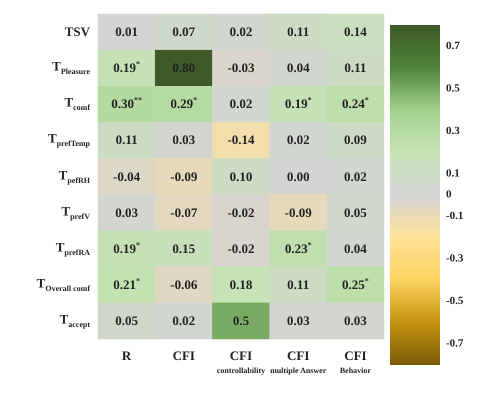 The width and height of the screenshot is (481, 414). Describe the element at coordinates (126, 284) in the screenshot. I see `data-label: 0.21$^{*}$` at that location.